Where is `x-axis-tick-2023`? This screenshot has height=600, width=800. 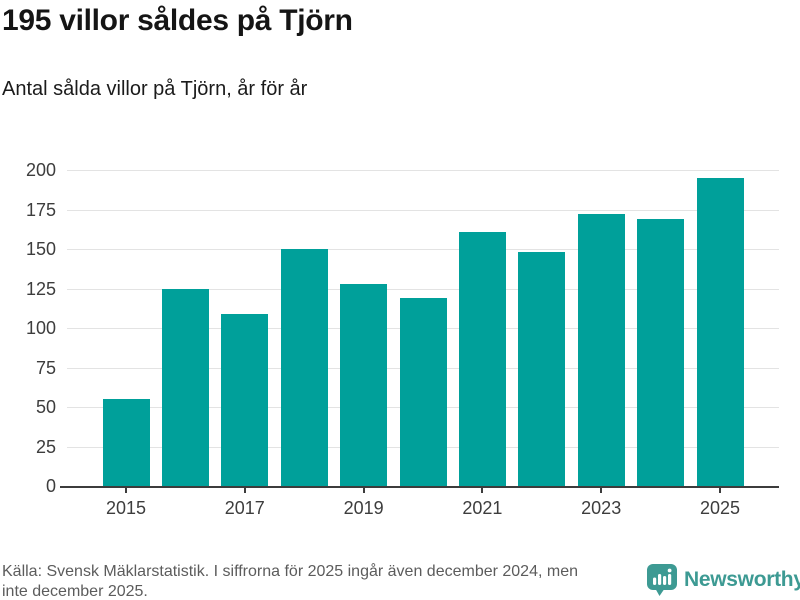 x-axis-tick-2023 is located at coordinates (601, 490).